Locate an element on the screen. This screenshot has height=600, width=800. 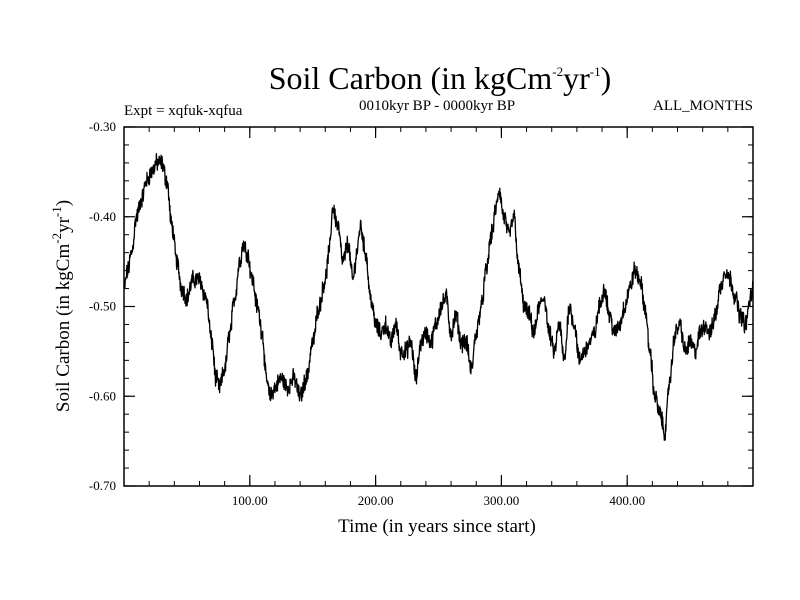
x-tick-label: 200.00 is located at coordinates (376, 500).